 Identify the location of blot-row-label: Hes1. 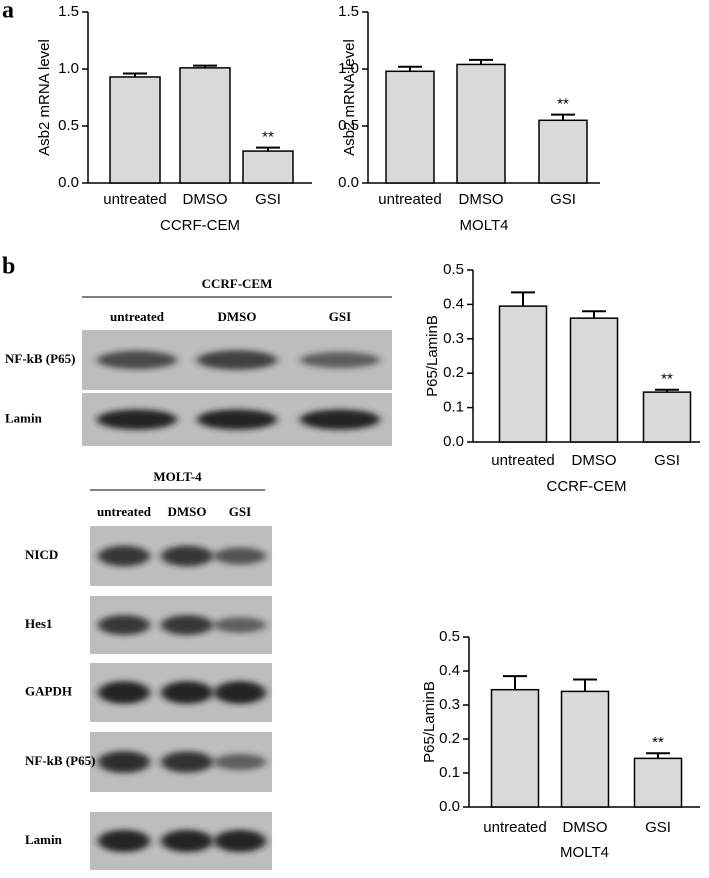
(38, 623).